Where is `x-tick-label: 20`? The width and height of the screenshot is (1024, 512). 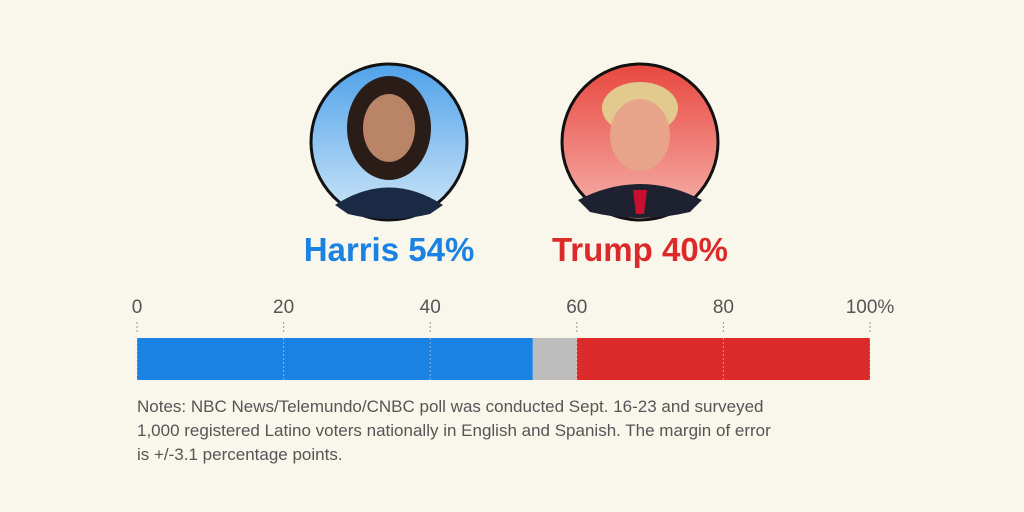 x-tick-label: 20 is located at coordinates (283, 307).